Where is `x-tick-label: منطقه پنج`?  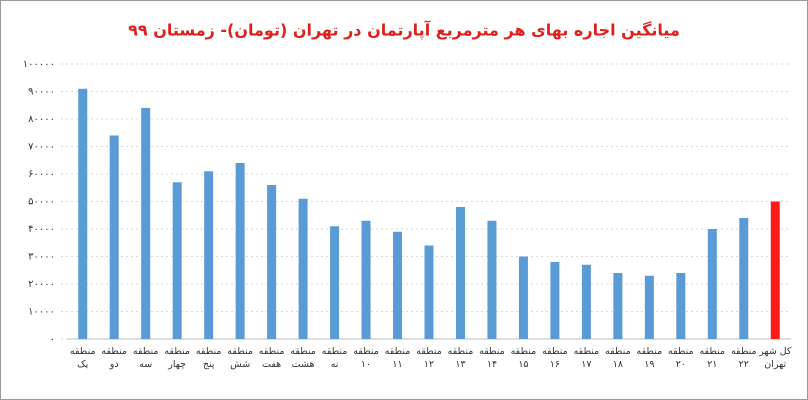
x-tick-label: منطقه پنج is located at coordinates (208, 358).